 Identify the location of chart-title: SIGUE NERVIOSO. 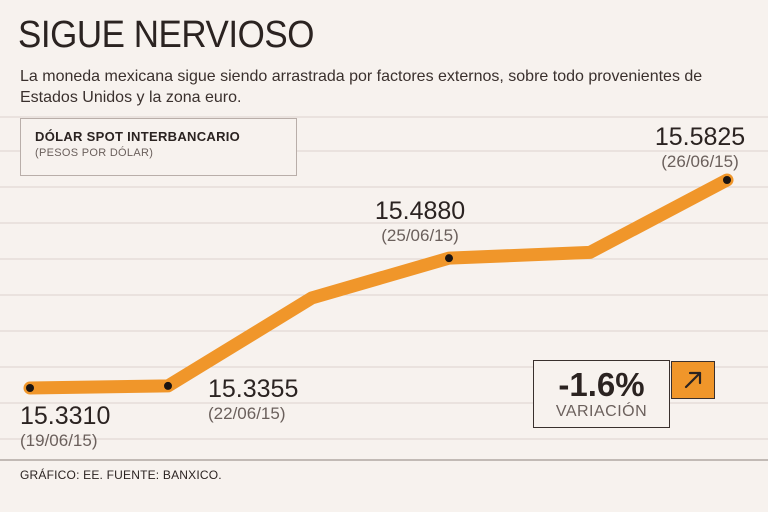
(166, 35).